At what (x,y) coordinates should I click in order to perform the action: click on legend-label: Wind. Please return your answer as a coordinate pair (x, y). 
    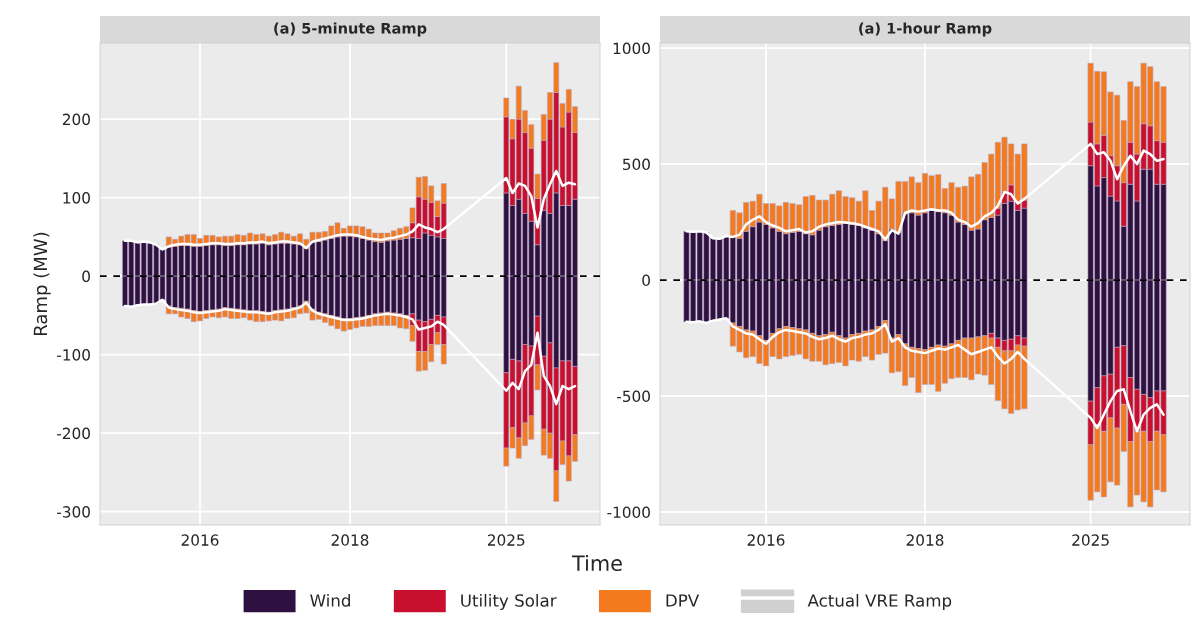
    Looking at the image, I should click on (330, 600).